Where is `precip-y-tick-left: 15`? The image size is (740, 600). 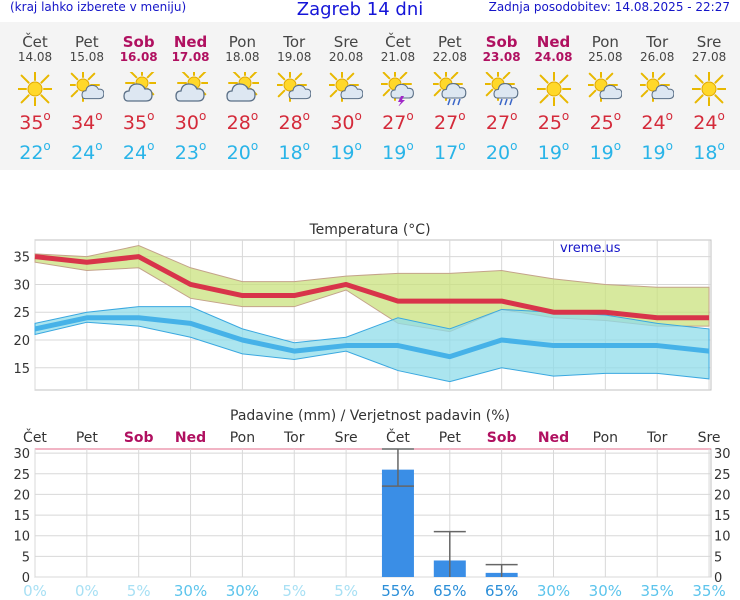
precip-y-tick-left: 15 is located at coordinates (21, 516).